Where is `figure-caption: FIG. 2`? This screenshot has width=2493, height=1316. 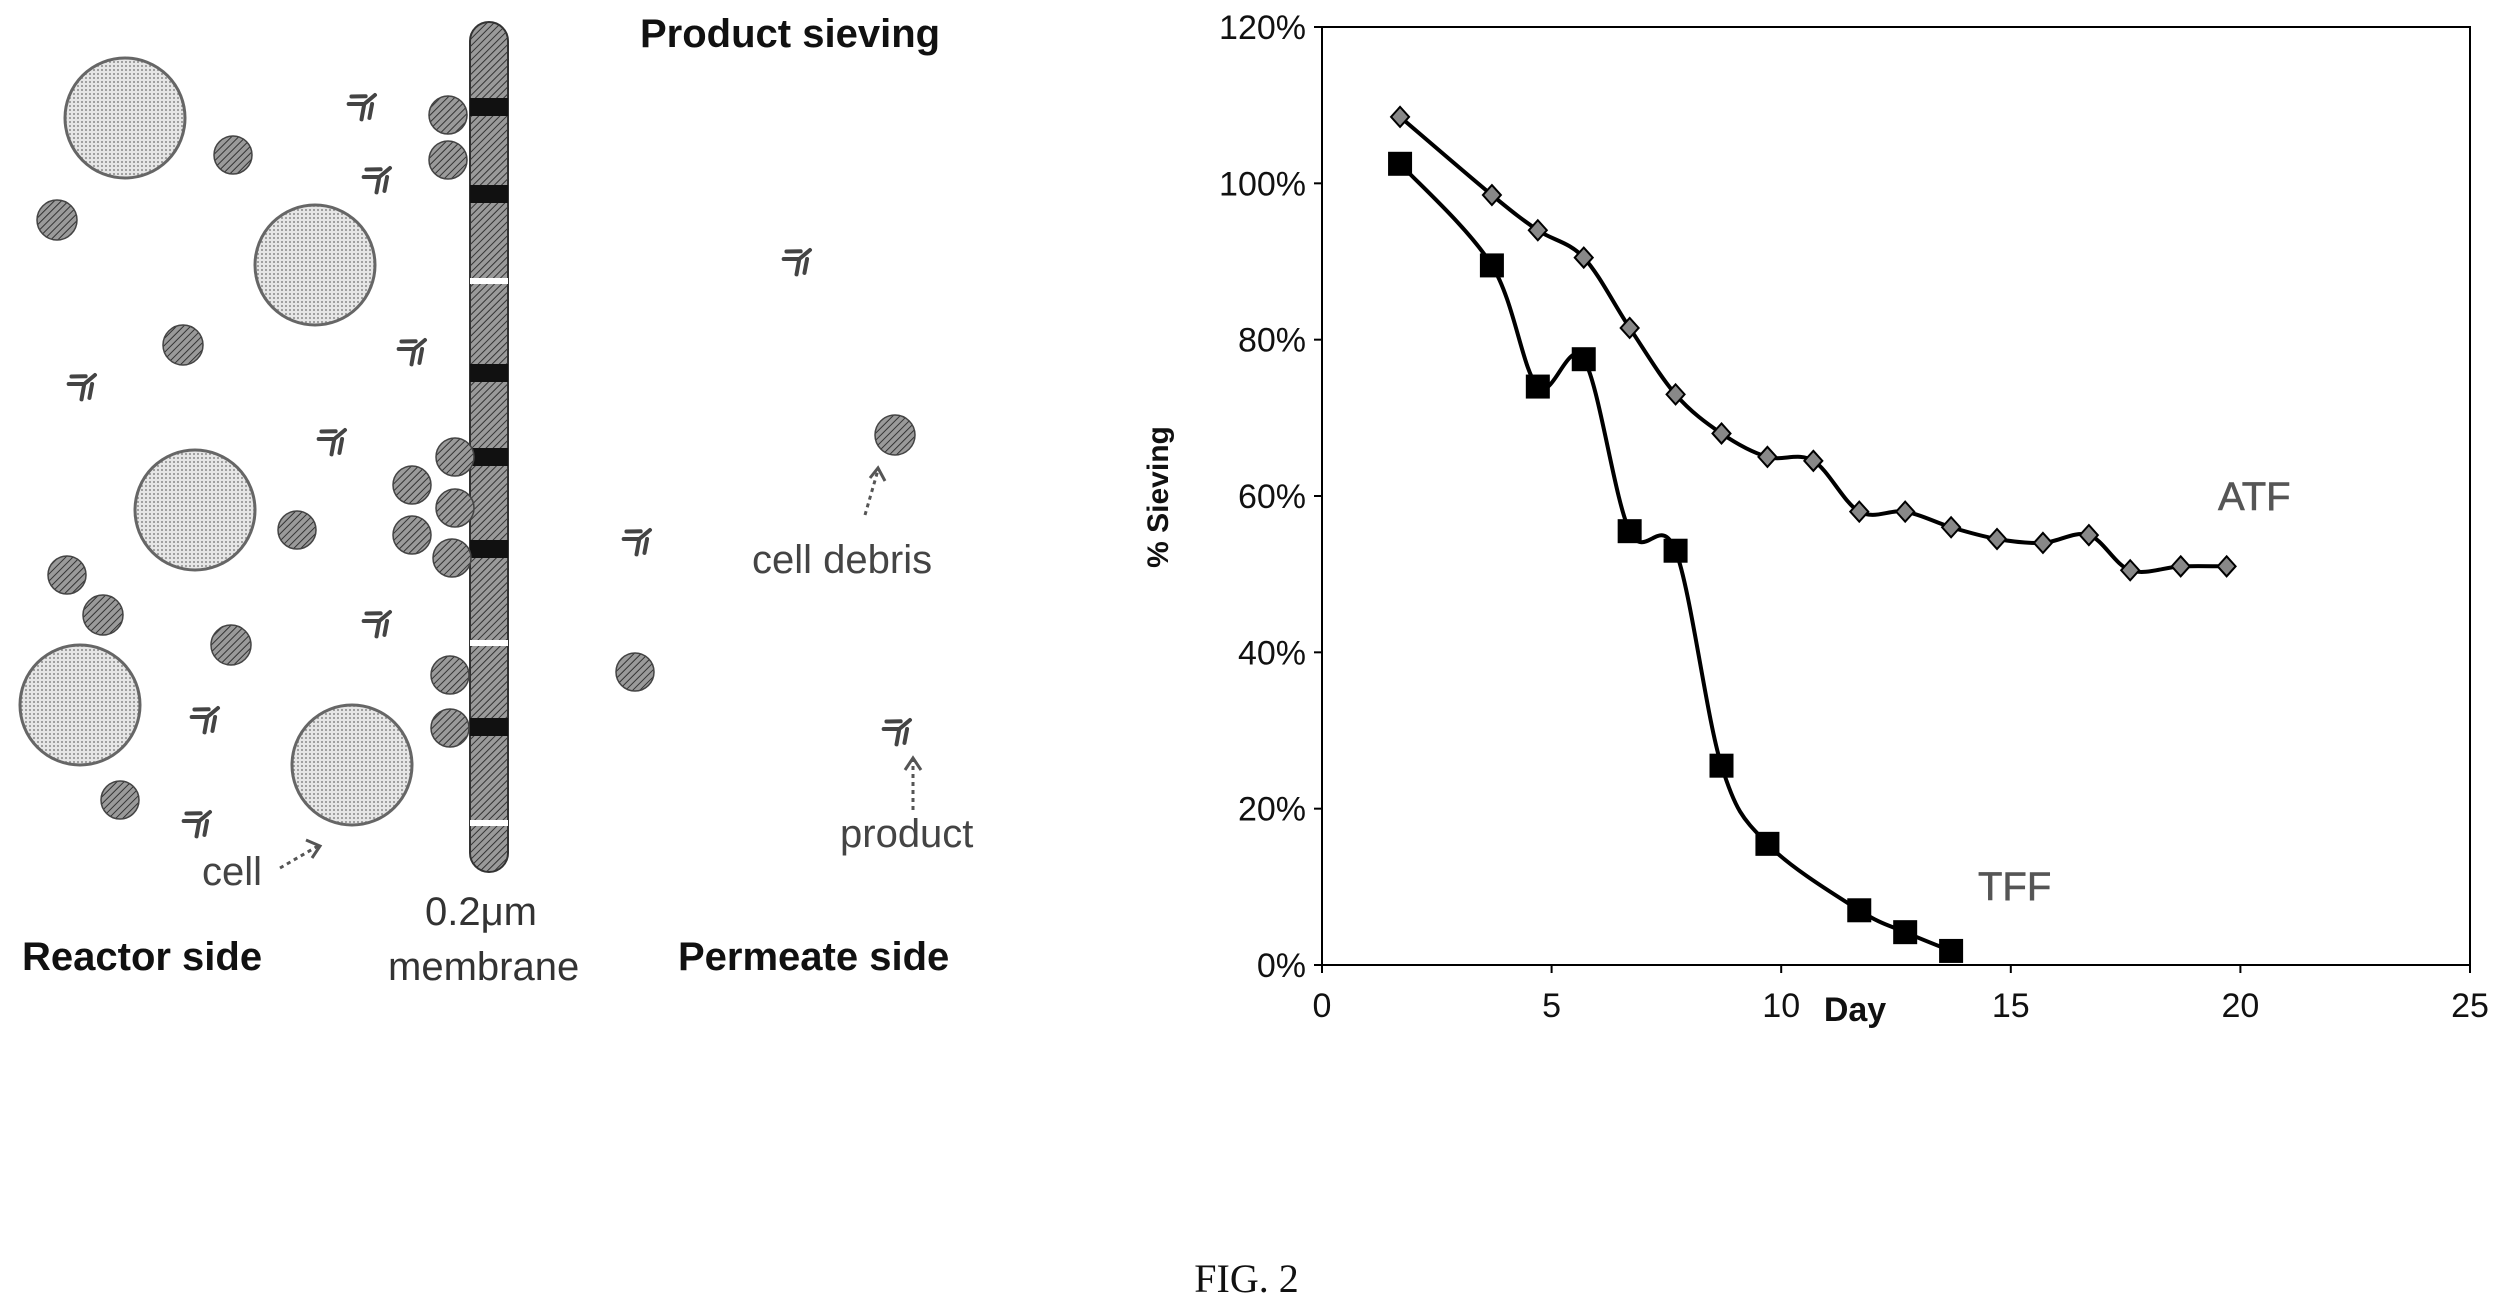
figure-caption: FIG. 2 is located at coordinates (1246, 1278).